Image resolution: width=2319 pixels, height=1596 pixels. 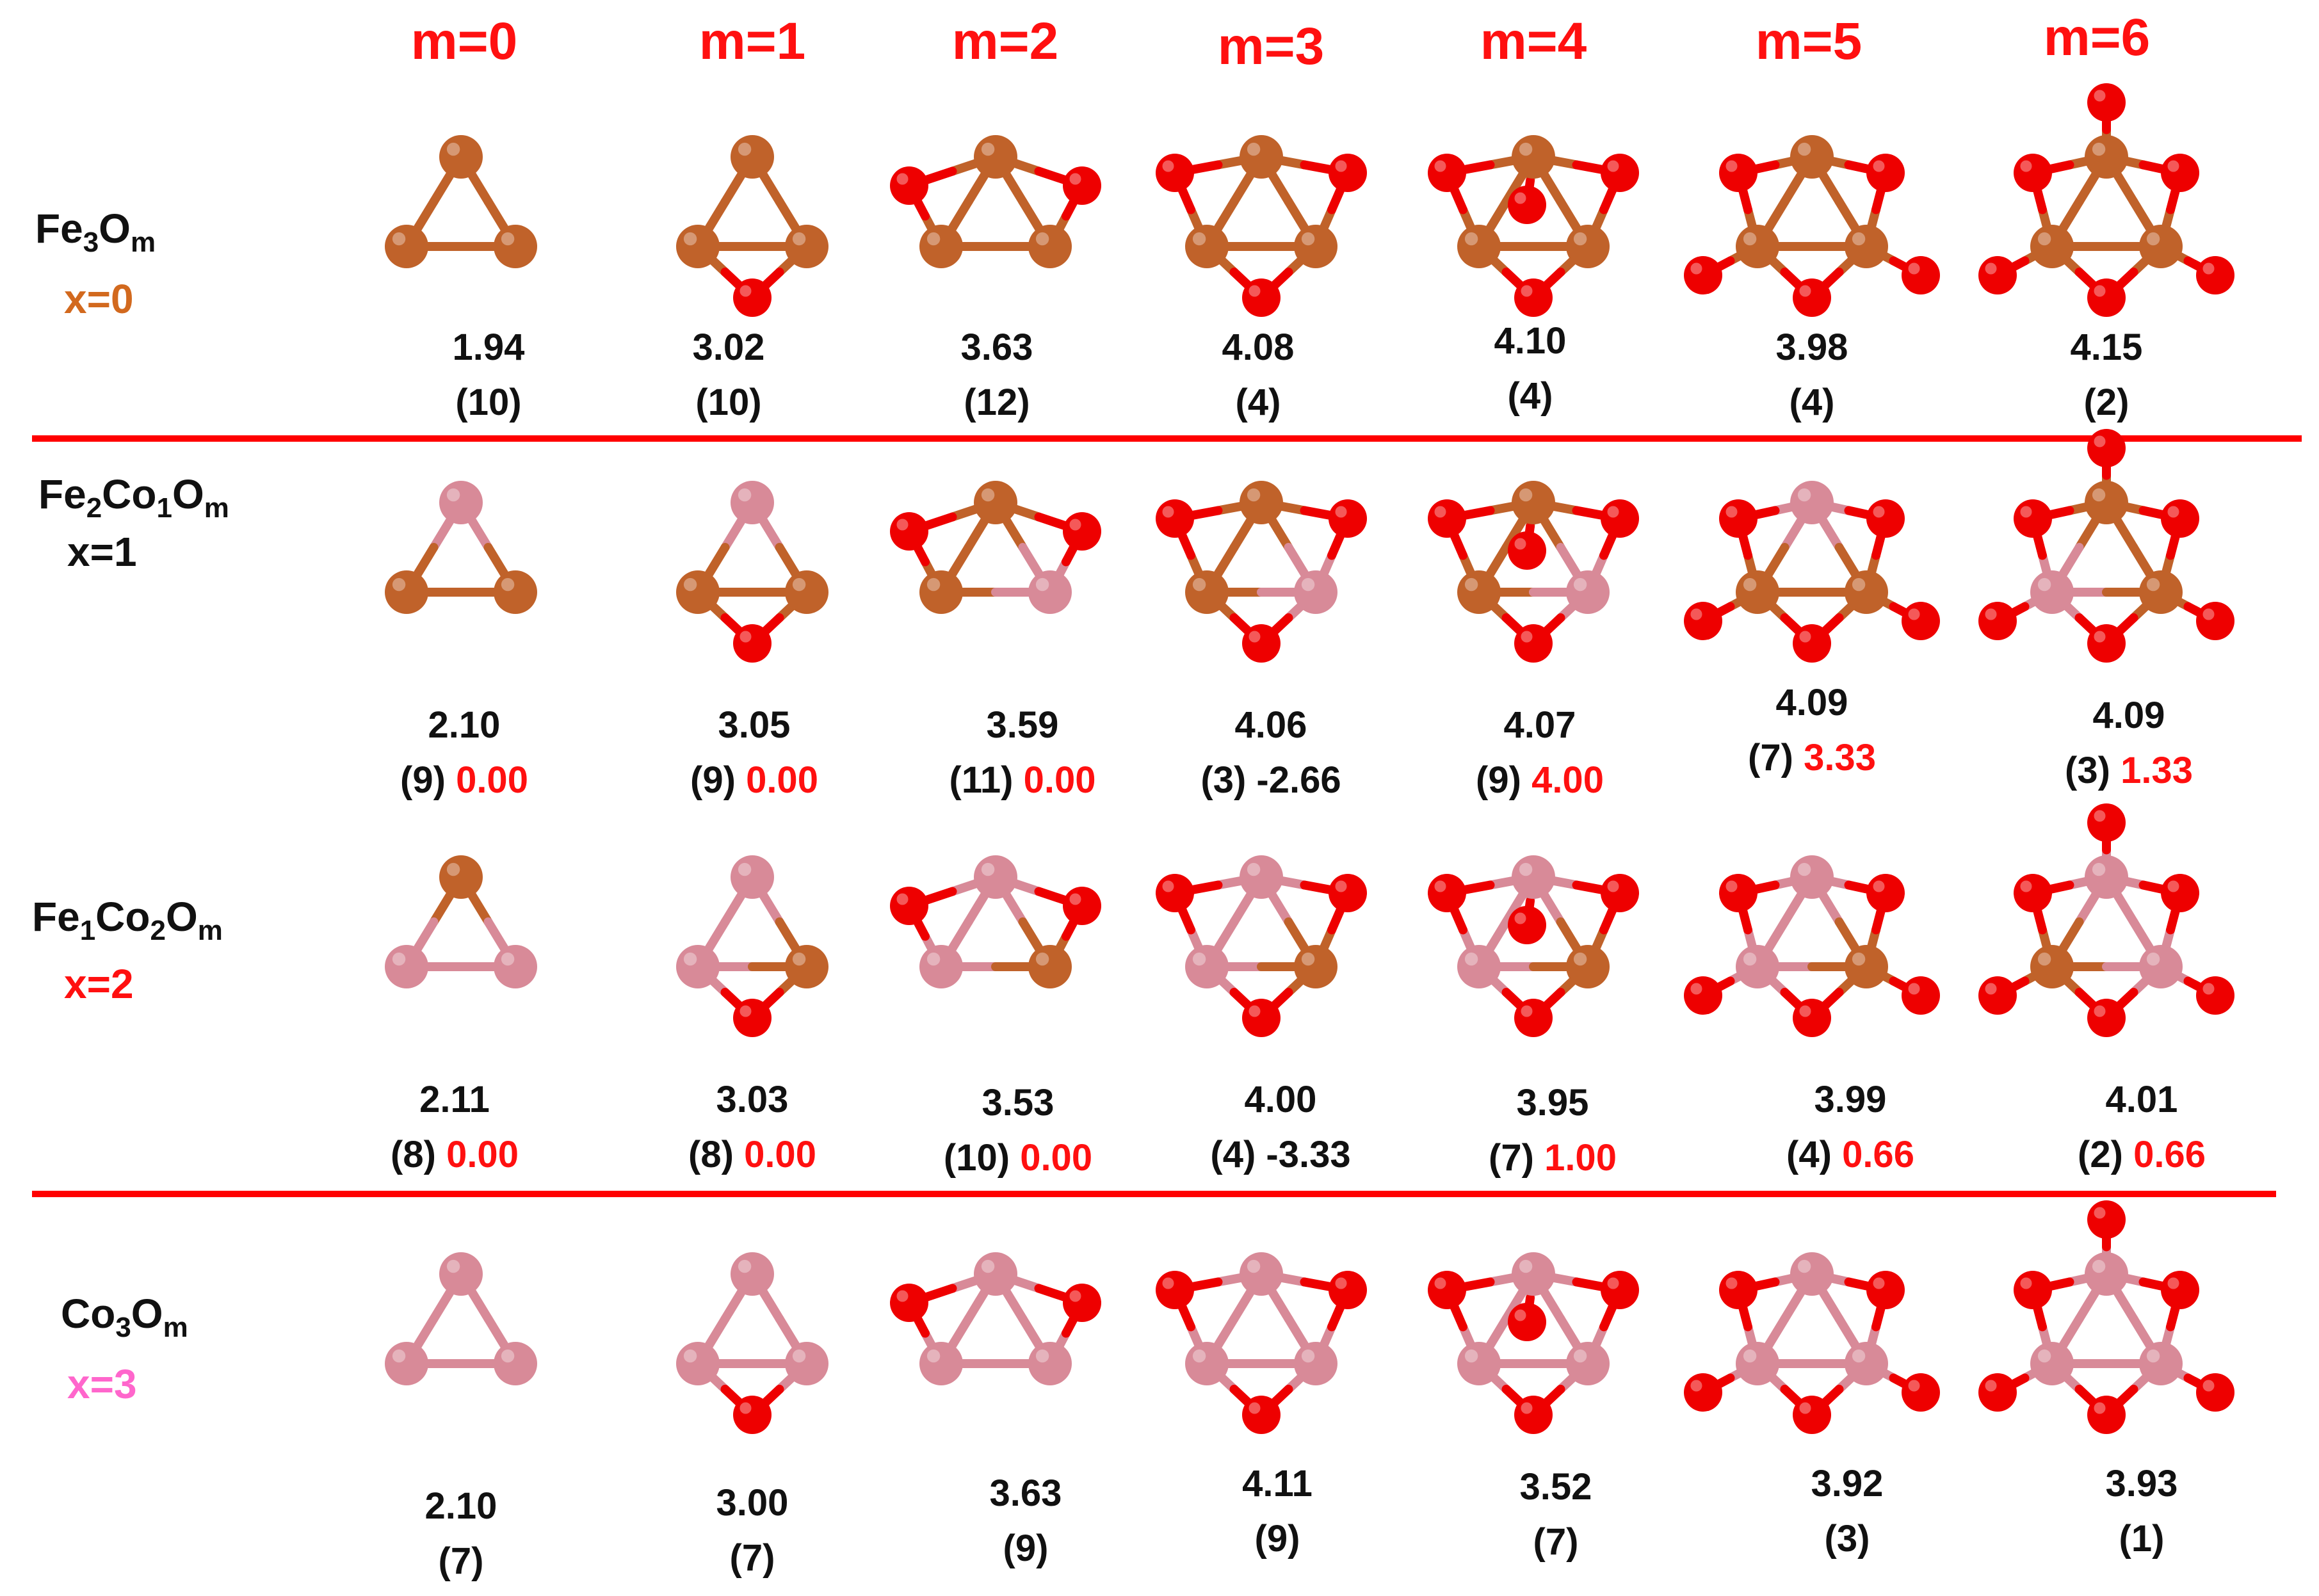 I want to click on moment-delta: -3.33, so click(x=1308, y=1154).